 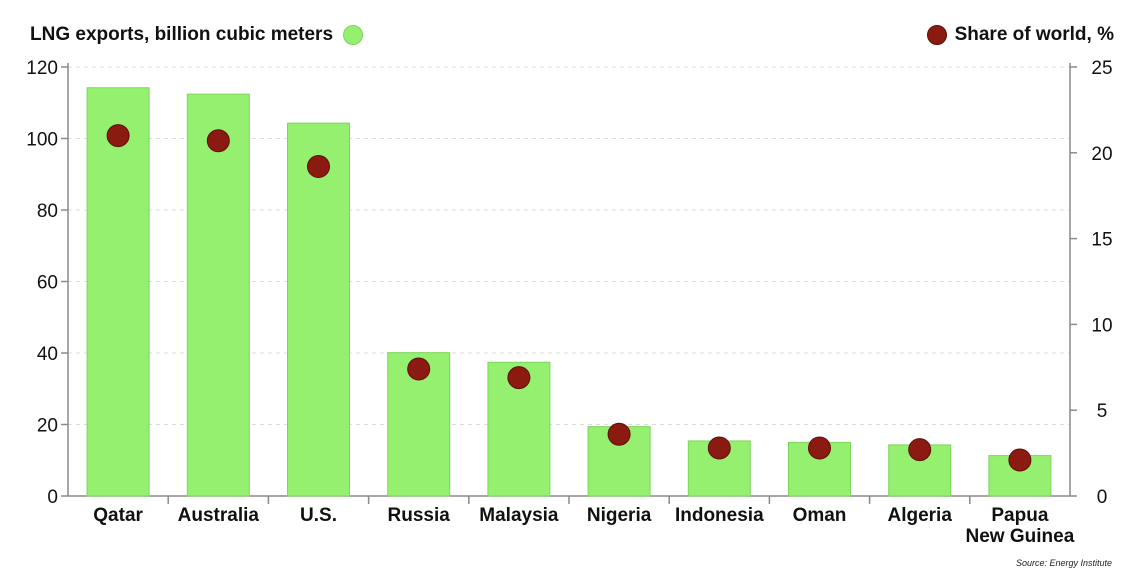 I want to click on y-left-tick-label: 0, so click(x=52, y=497).